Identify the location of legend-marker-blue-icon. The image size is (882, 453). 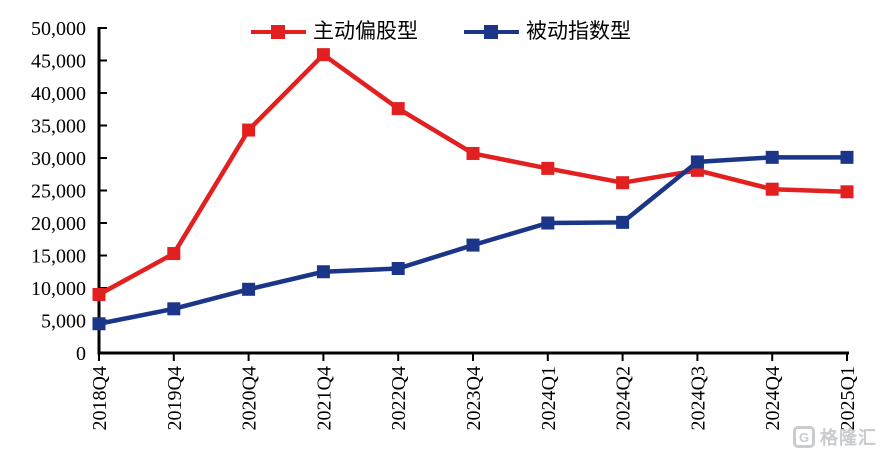
(491, 31).